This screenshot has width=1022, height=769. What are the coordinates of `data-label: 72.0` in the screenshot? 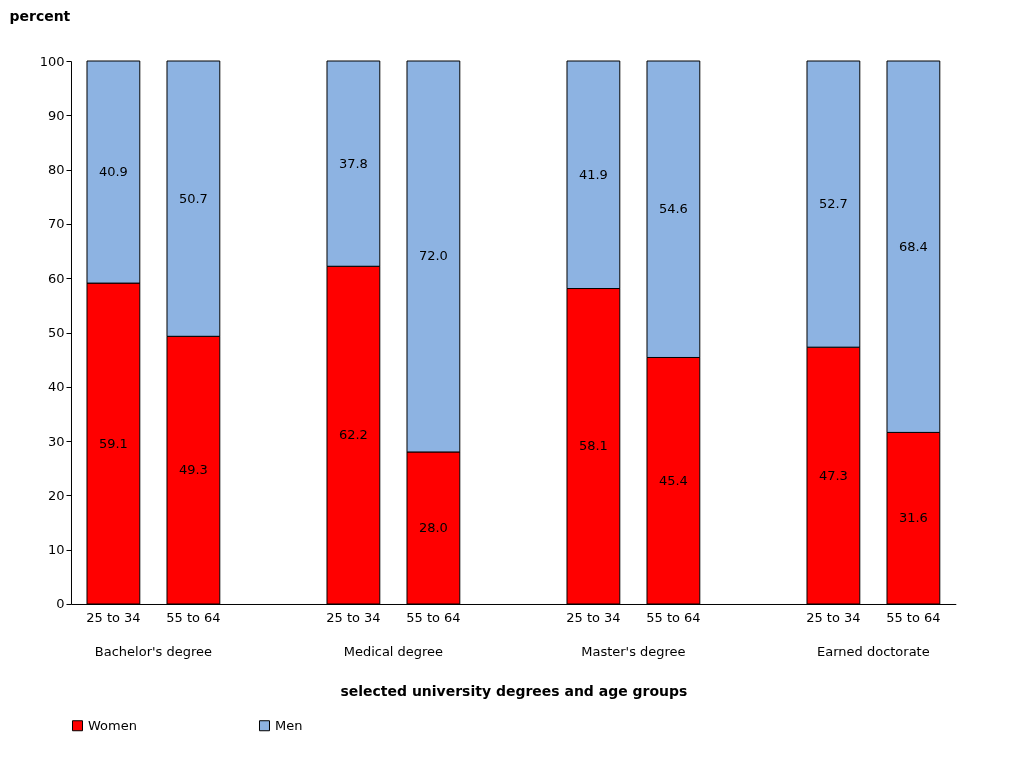 It's located at (433, 256).